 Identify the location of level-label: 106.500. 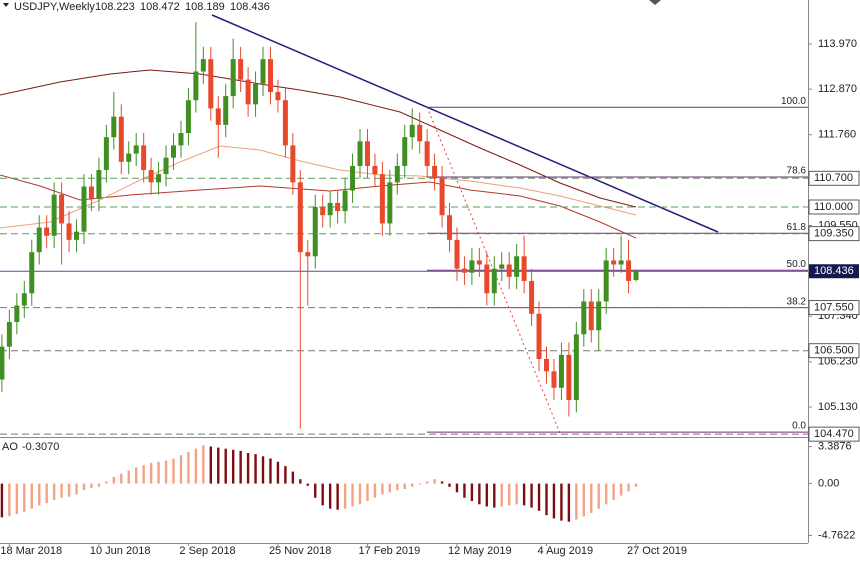
(834, 351).